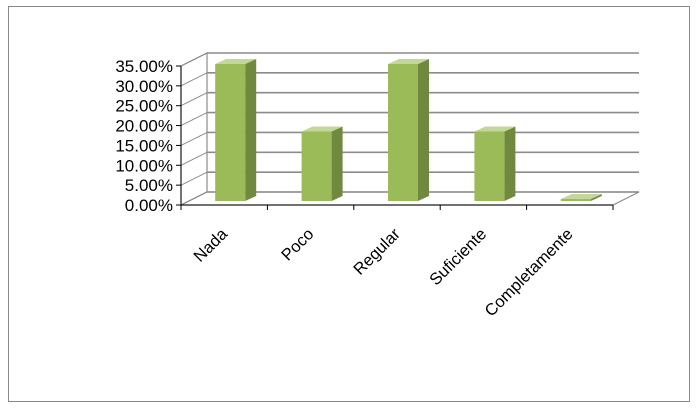 This screenshot has height=408, width=700. I want to click on y-tick-label: 35.00%, so click(144, 66).